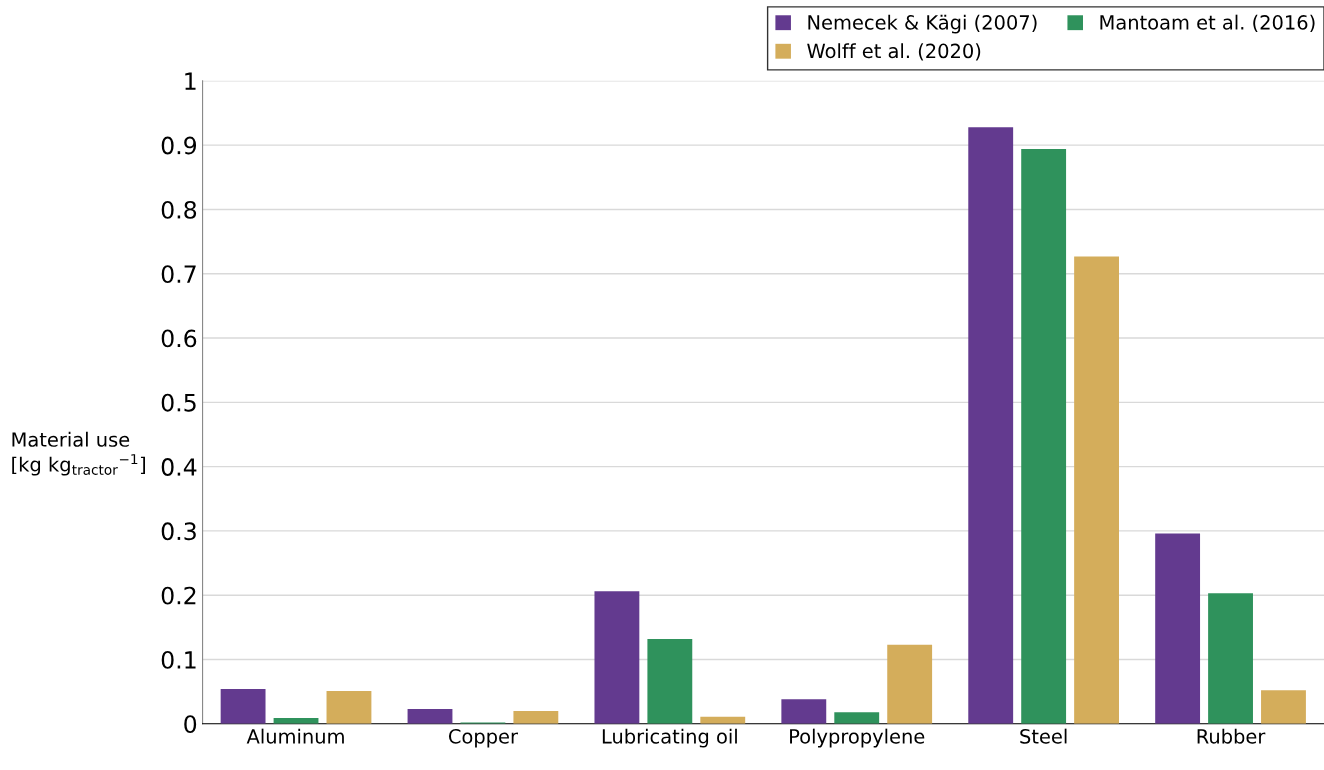 This screenshot has height=770, width=1324. Describe the element at coordinates (178, 531) in the screenshot. I see `y-tick-label: 0.3` at that location.